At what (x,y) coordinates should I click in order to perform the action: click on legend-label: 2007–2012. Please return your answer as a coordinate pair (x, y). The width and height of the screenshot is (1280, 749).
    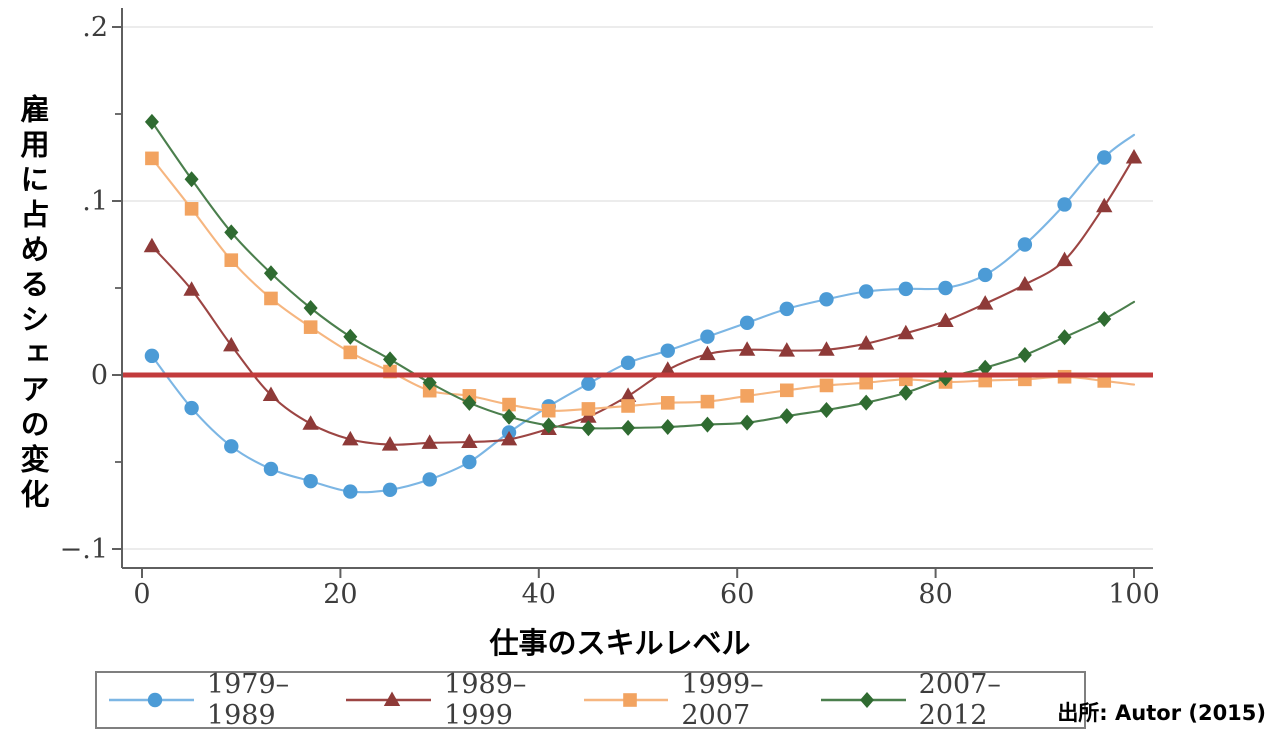
    Looking at the image, I should click on (959, 700).